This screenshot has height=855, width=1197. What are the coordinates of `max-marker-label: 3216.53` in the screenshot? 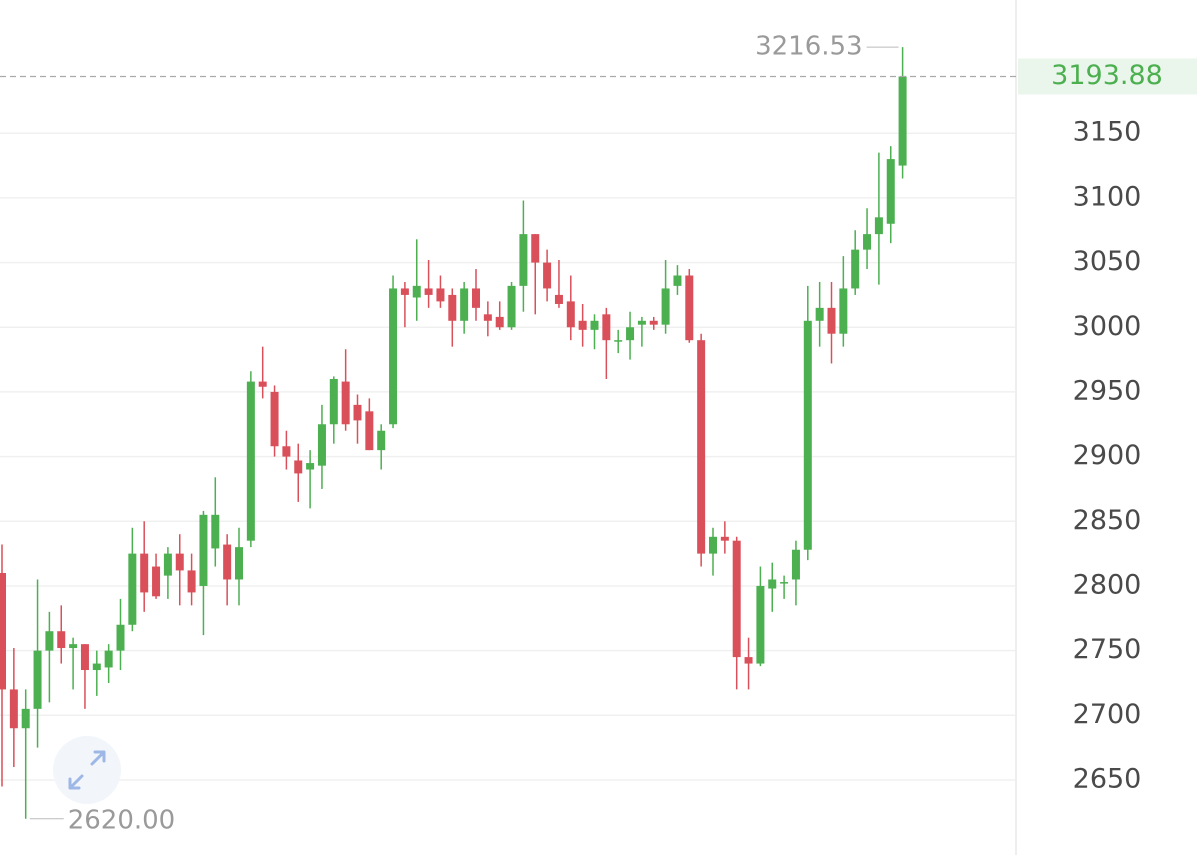 It's located at (809, 47).